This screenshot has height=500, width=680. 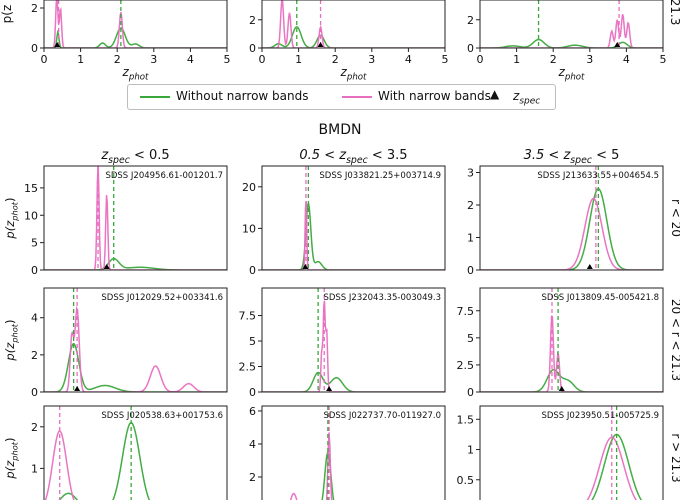 What do you see at coordinates (7, 14) in the screenshot?
I see `top-y-axis-label: p(z` at bounding box center [7, 14].